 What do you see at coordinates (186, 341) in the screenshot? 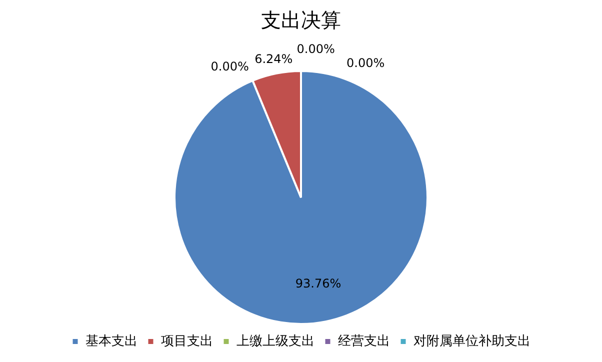
I see `legend-label: 项目支出` at bounding box center [186, 341].